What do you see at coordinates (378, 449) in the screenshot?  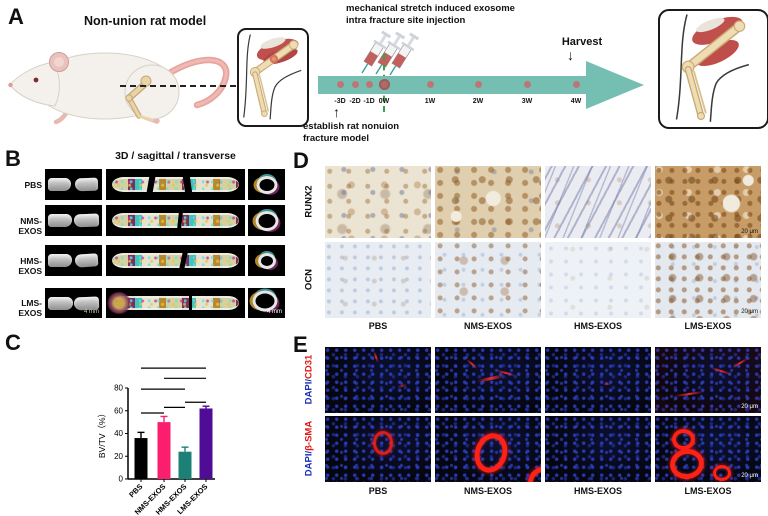 I see `if-bsma-pbs` at bounding box center [378, 449].